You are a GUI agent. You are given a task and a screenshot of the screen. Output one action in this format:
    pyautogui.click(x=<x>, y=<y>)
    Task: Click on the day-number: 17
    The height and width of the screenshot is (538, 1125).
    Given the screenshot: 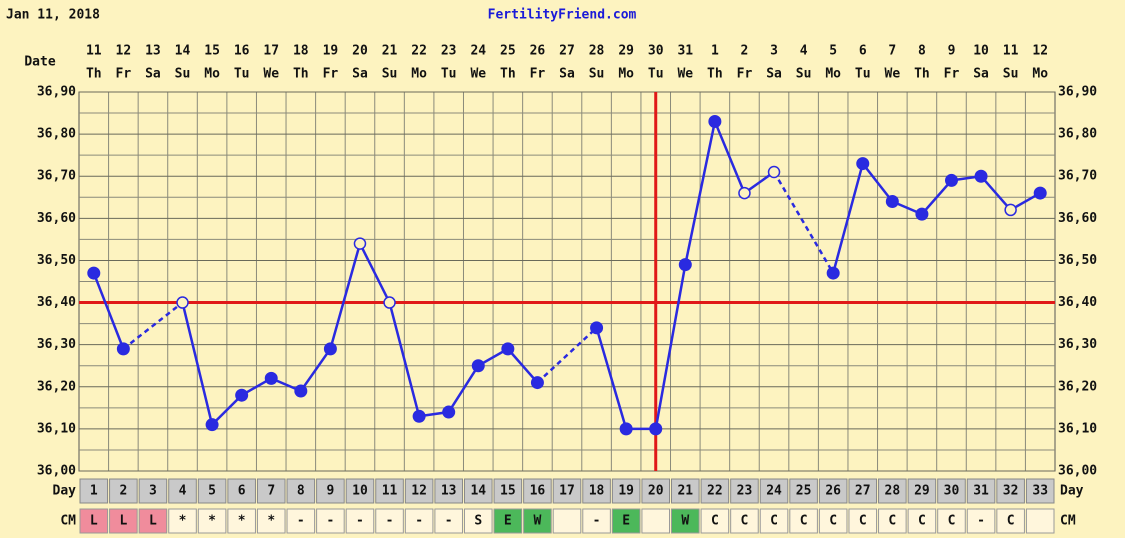 What is the action you would take?
    pyautogui.click(x=567, y=491)
    